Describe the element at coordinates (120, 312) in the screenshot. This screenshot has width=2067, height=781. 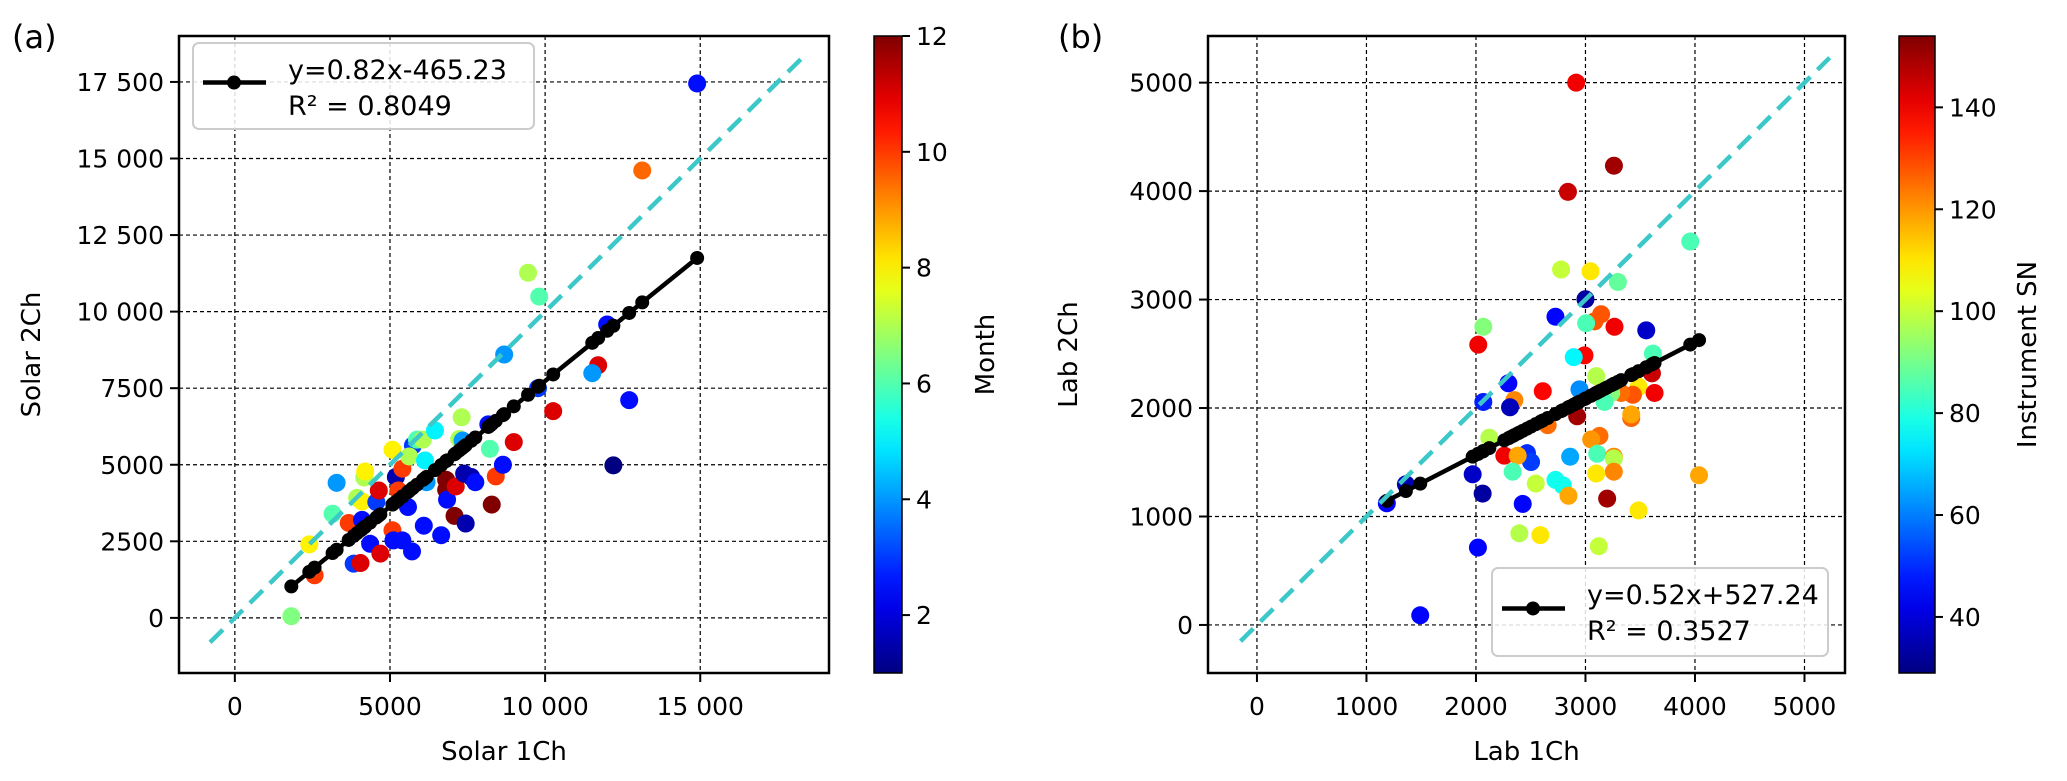
I see `y-tick-label: 10 000` at that location.